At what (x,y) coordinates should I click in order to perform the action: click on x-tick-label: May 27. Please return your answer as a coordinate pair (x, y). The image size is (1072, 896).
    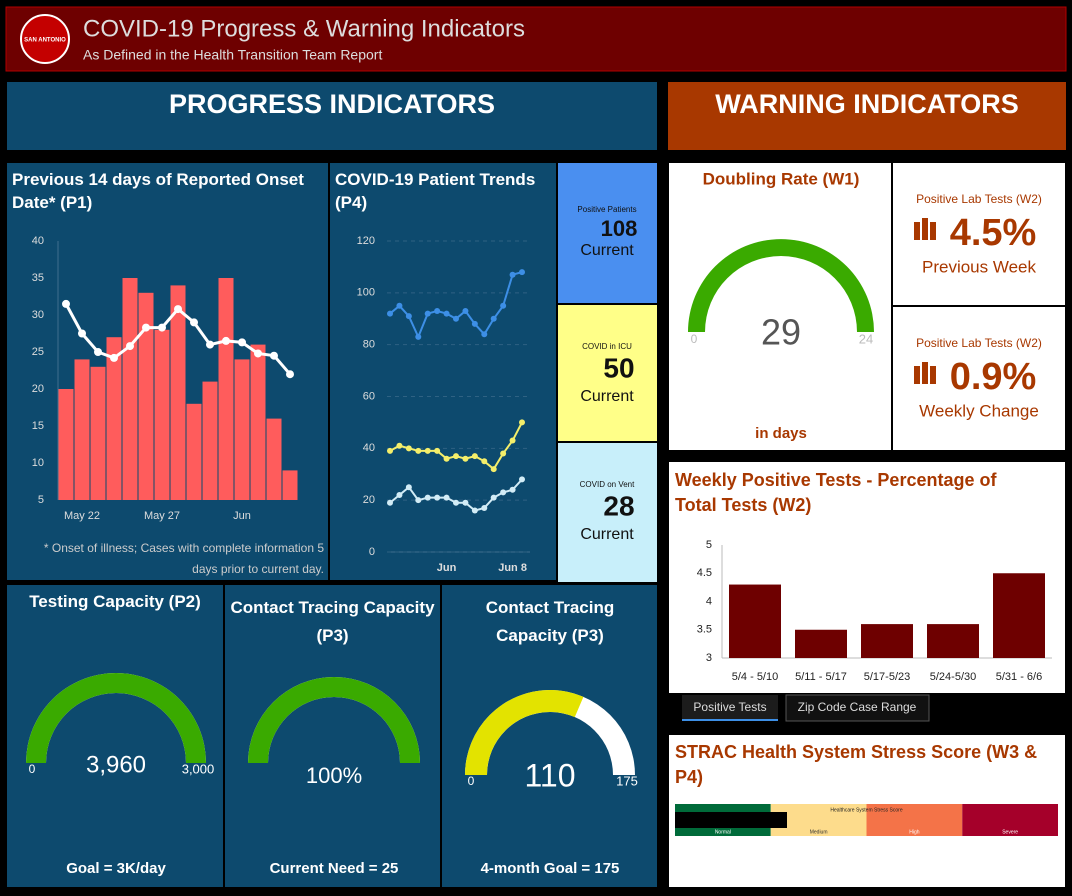
    Looking at the image, I should click on (162, 516).